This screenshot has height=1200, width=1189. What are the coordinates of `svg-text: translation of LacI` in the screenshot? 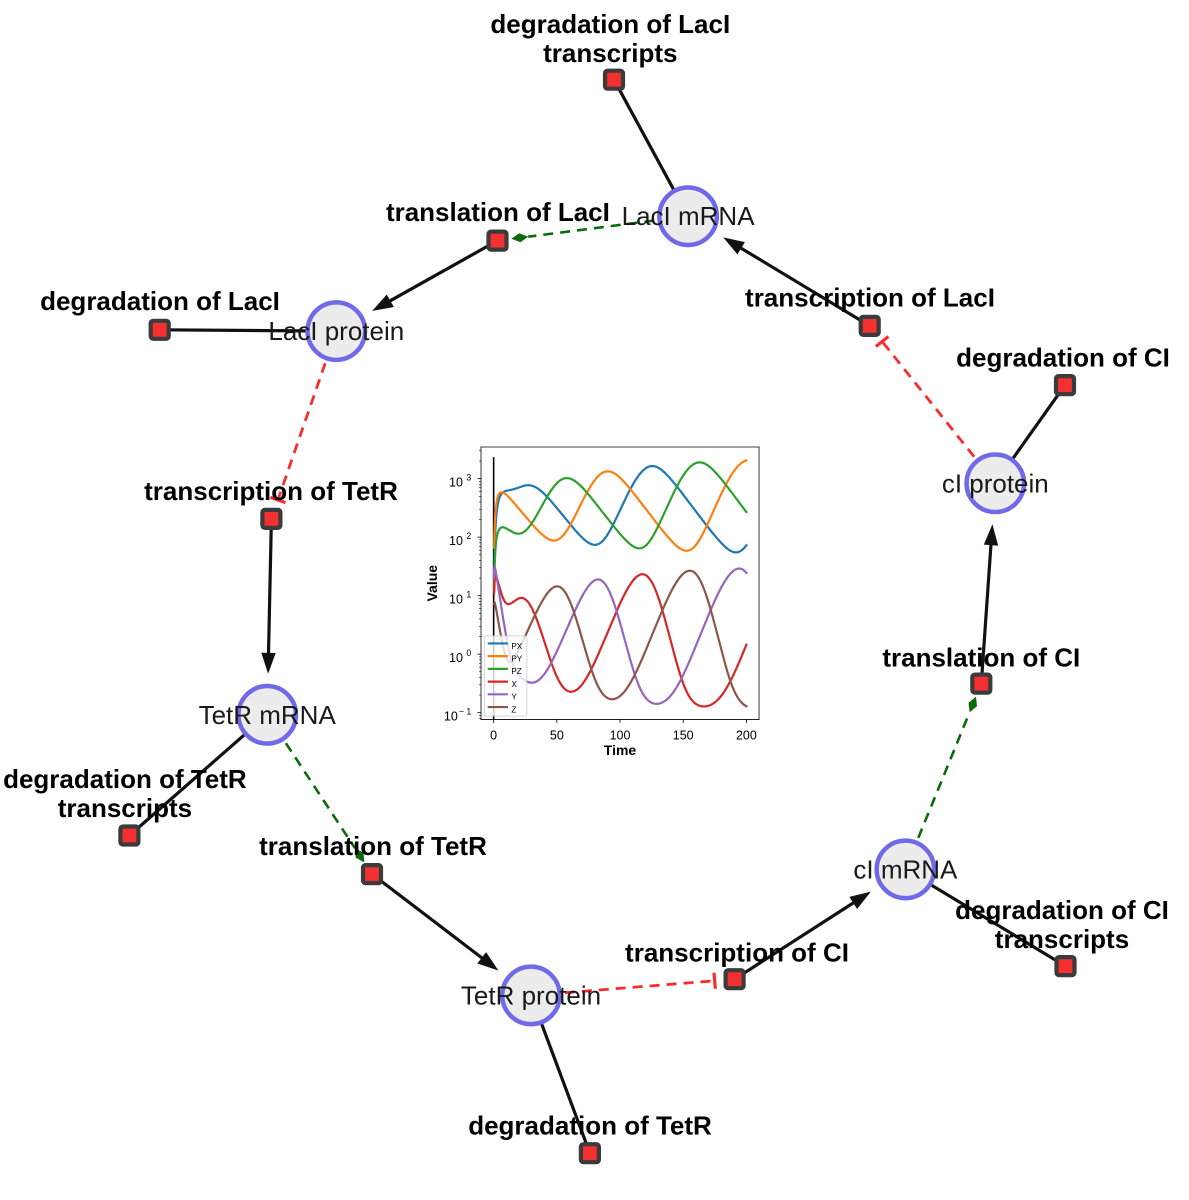 It's located at (498, 212).